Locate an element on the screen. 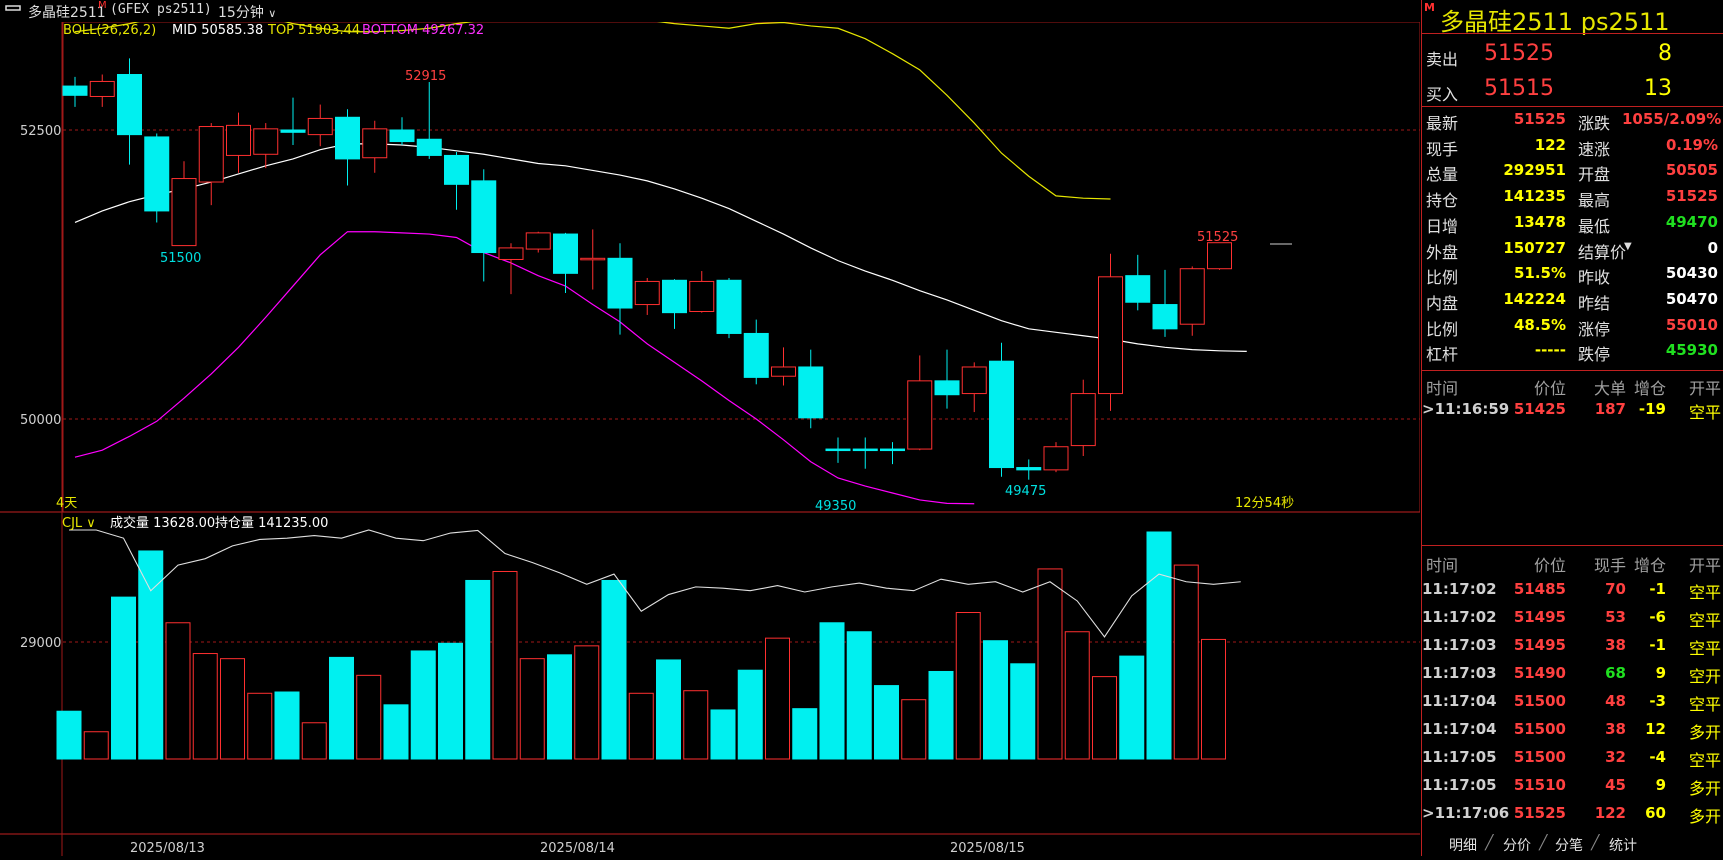 Image resolution: width=1723 pixels, height=860 pixels. tick-price: 51485 is located at coordinates (1539, 589).